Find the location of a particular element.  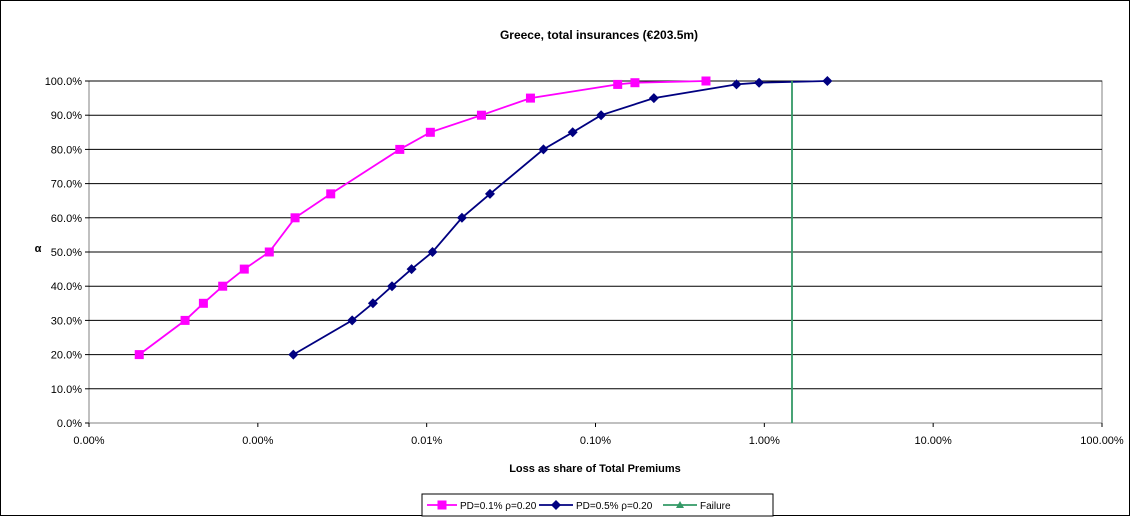

legend: PD=0.1% ρ=0.20 PD=0.5% ρ=0.20 Failure is located at coordinates (597, 505).